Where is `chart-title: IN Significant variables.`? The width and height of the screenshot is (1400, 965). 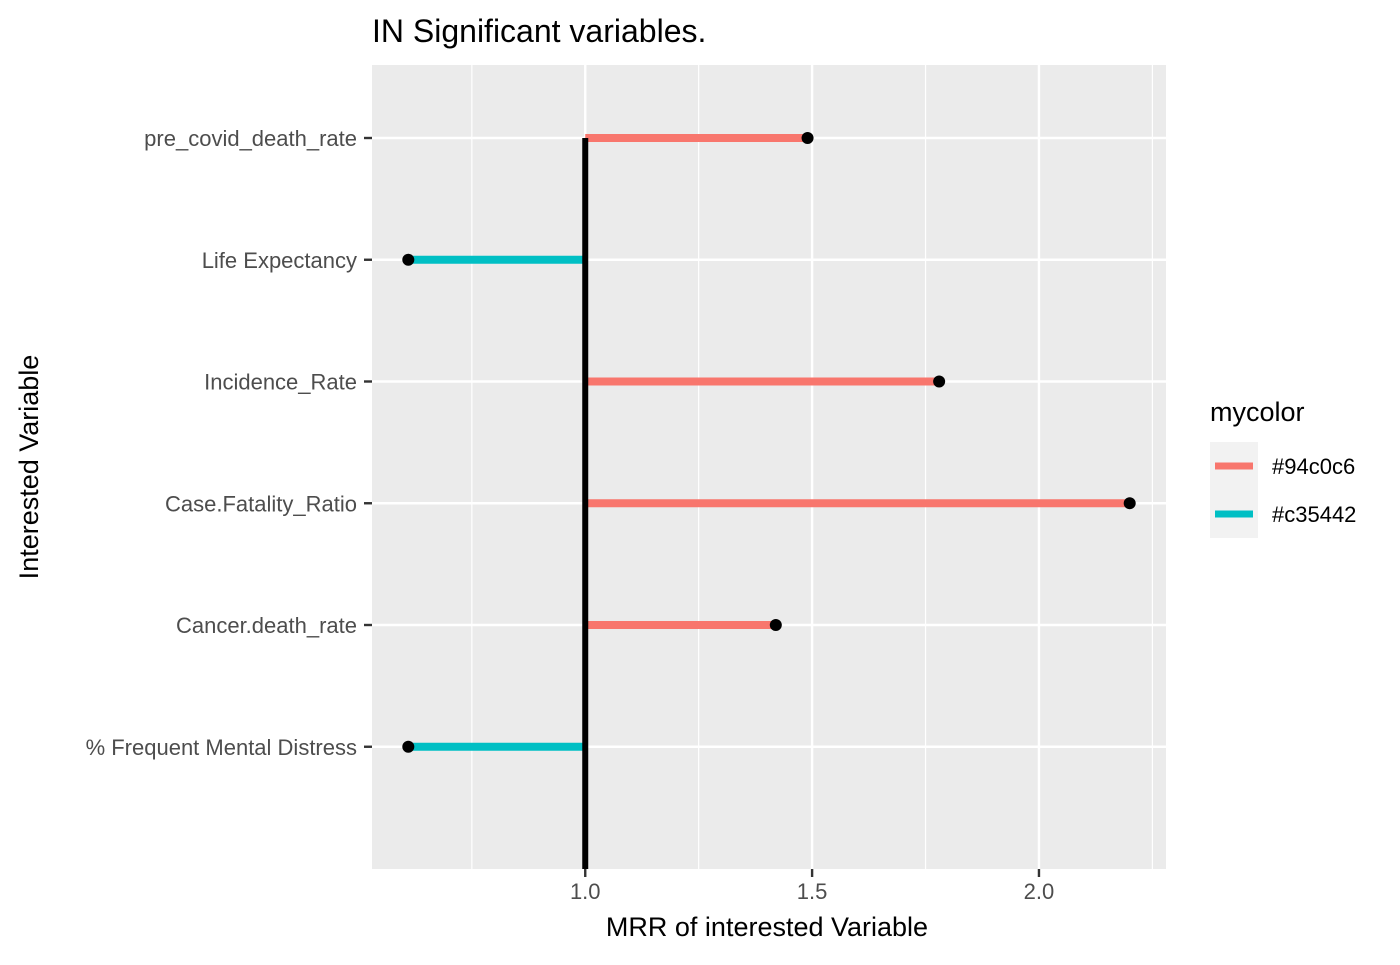
chart-title: IN Significant variables. is located at coordinates (539, 31).